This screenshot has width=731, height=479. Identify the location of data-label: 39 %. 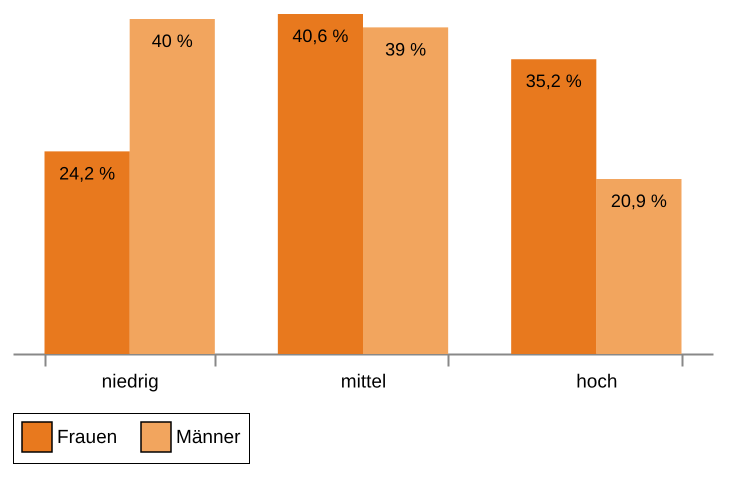
(405, 49).